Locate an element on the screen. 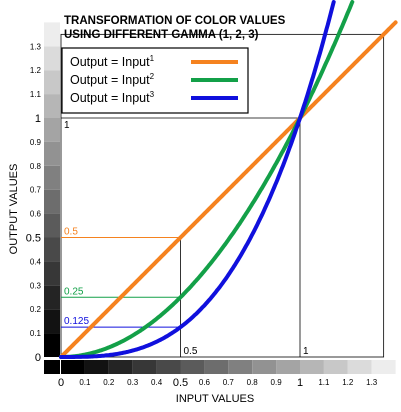  annotation-label-3: 0.125 is located at coordinates (76, 321).